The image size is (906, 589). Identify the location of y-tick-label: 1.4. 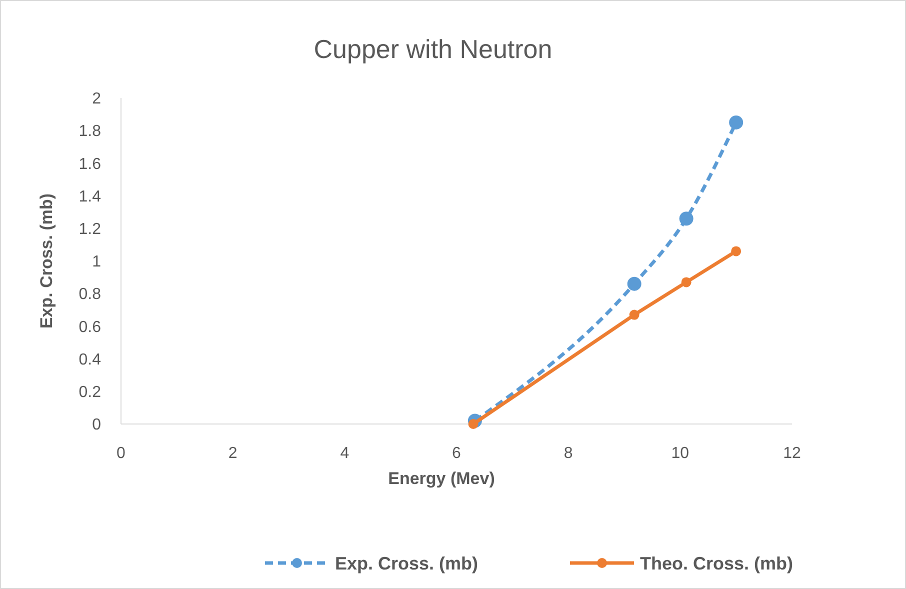
(90, 197).